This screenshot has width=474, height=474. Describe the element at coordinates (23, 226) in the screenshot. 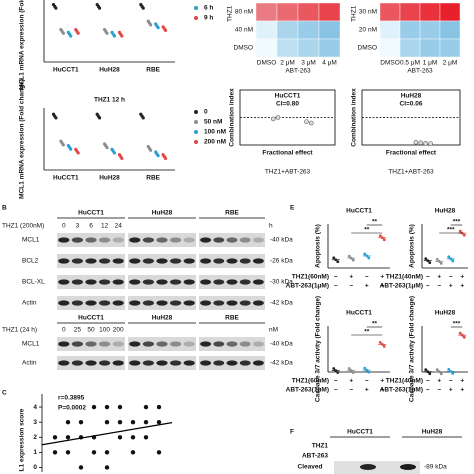

I see `treatment-label: THZ1 (200nM)` at that location.